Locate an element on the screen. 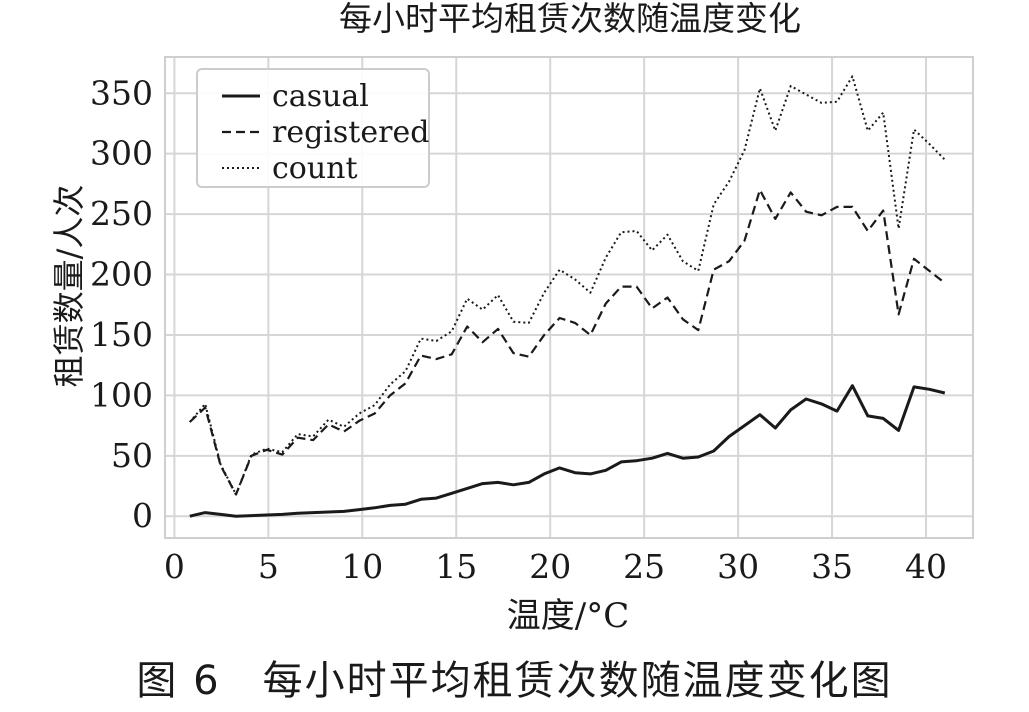  y-axis-ticks: 0 50 100 150 200 250 300 350 is located at coordinates (121, 304).